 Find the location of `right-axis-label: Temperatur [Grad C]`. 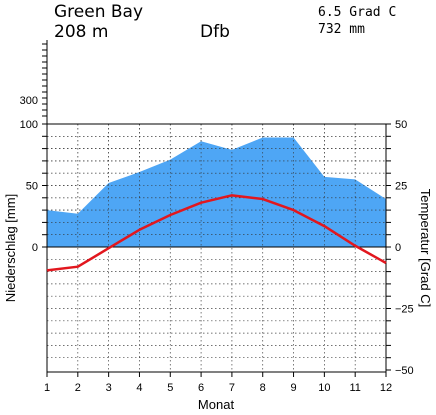

right-axis-label: Temperatur [Grad C] is located at coordinates (425, 248).